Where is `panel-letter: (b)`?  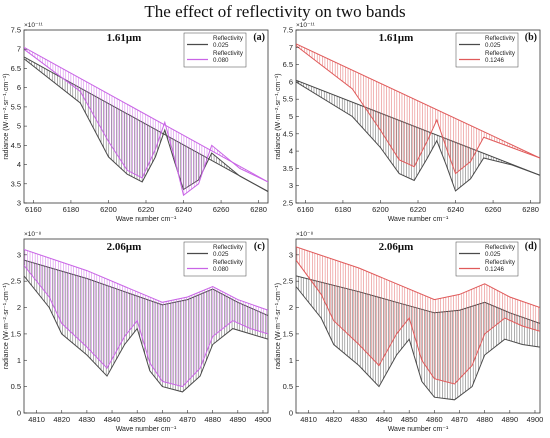
panel-letter: (b) is located at coordinates (531, 37).